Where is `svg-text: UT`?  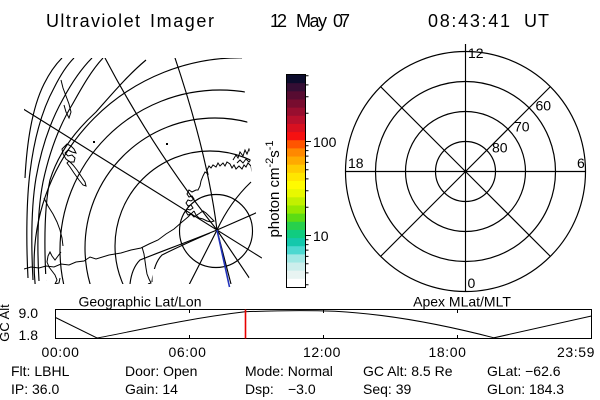
svg-text: UT is located at coordinates (536, 21).